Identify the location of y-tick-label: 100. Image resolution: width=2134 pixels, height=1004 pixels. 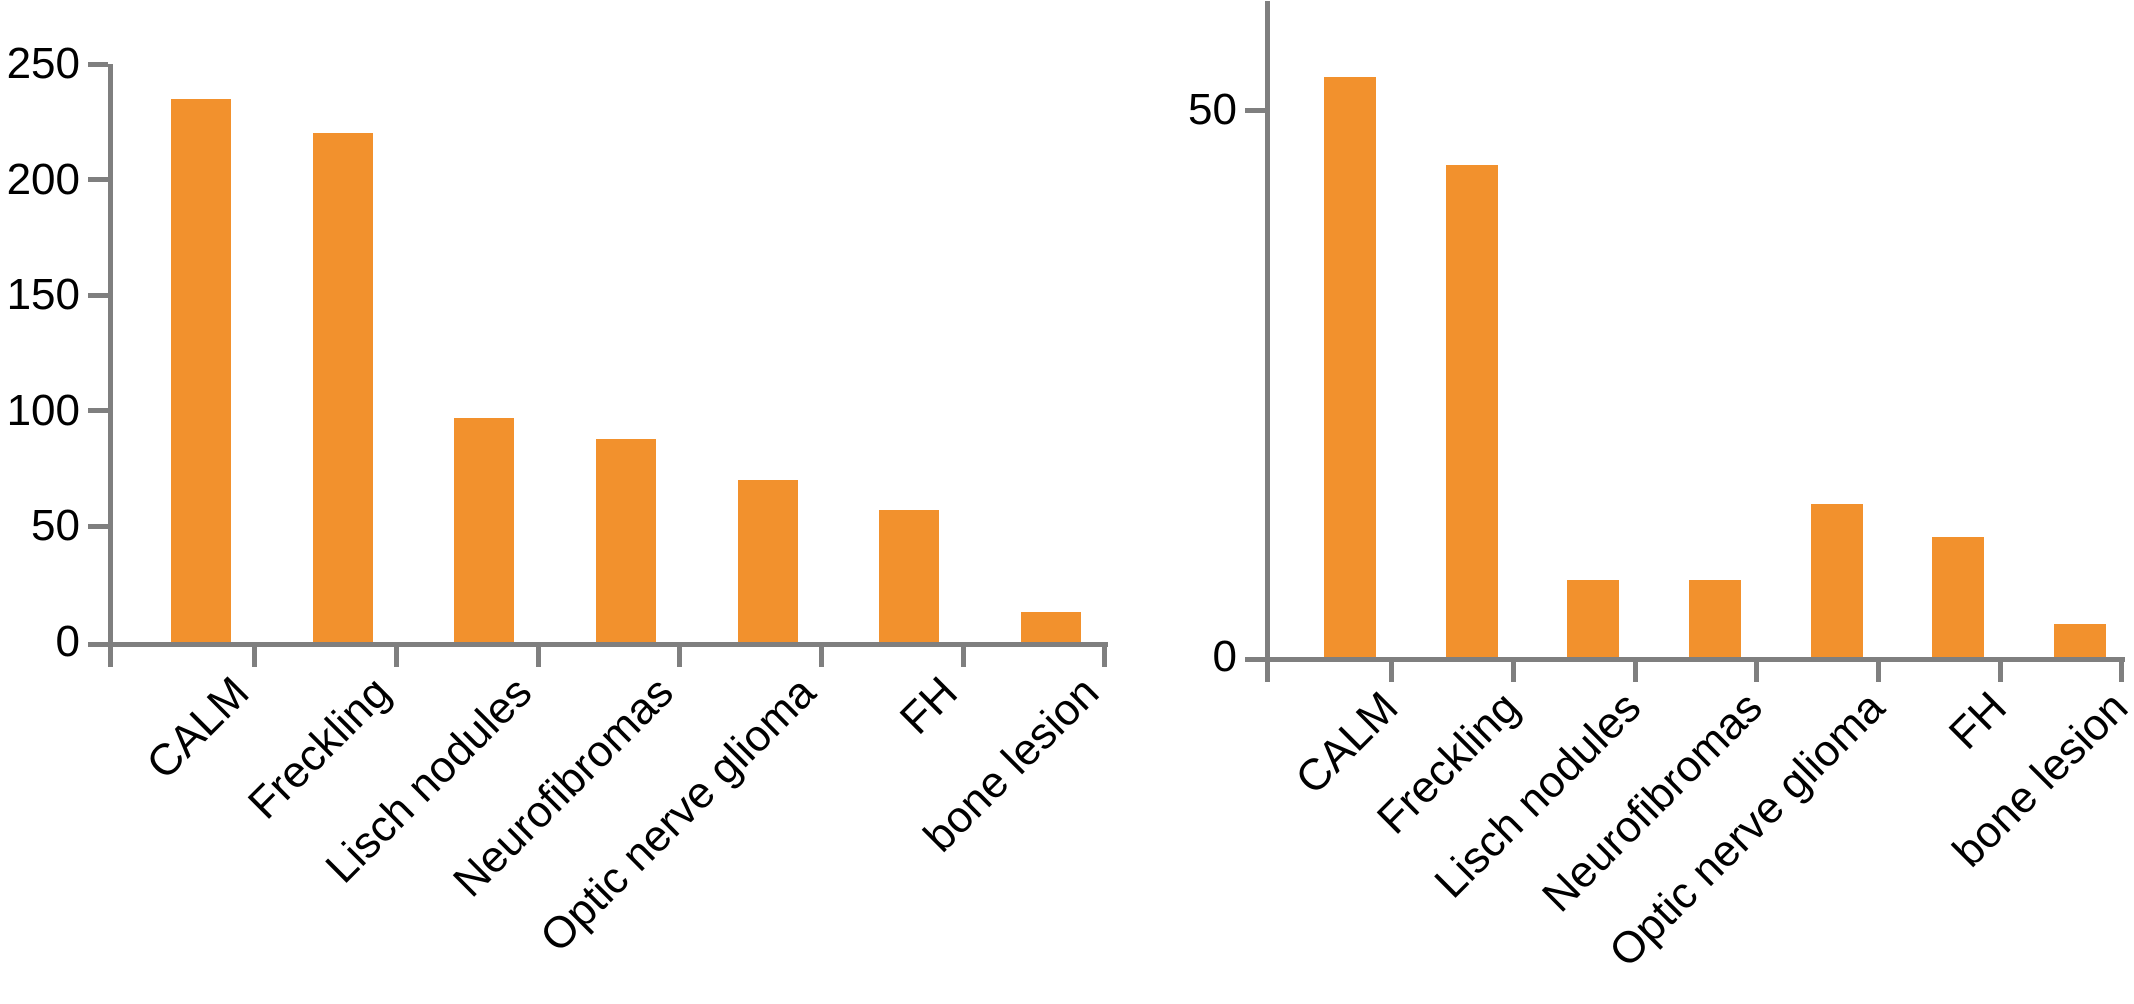
(43, 410).